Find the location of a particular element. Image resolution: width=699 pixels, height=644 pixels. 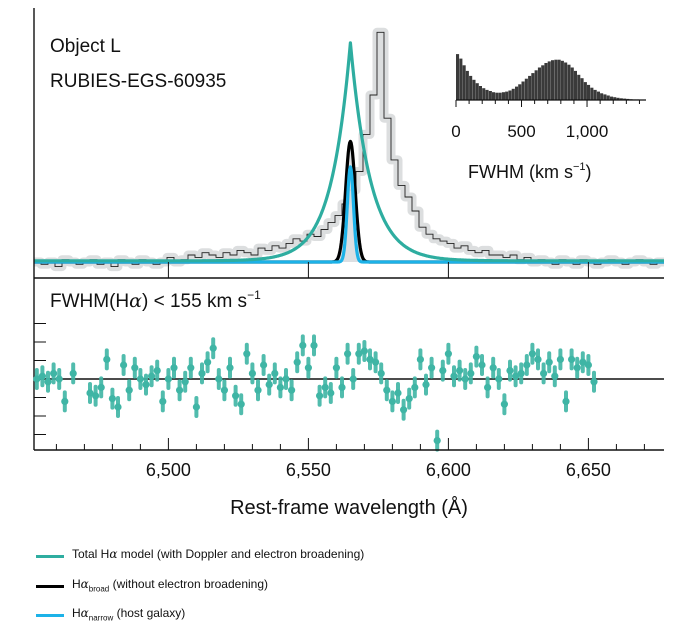

legend-swatch is located at coordinates (50, 615).